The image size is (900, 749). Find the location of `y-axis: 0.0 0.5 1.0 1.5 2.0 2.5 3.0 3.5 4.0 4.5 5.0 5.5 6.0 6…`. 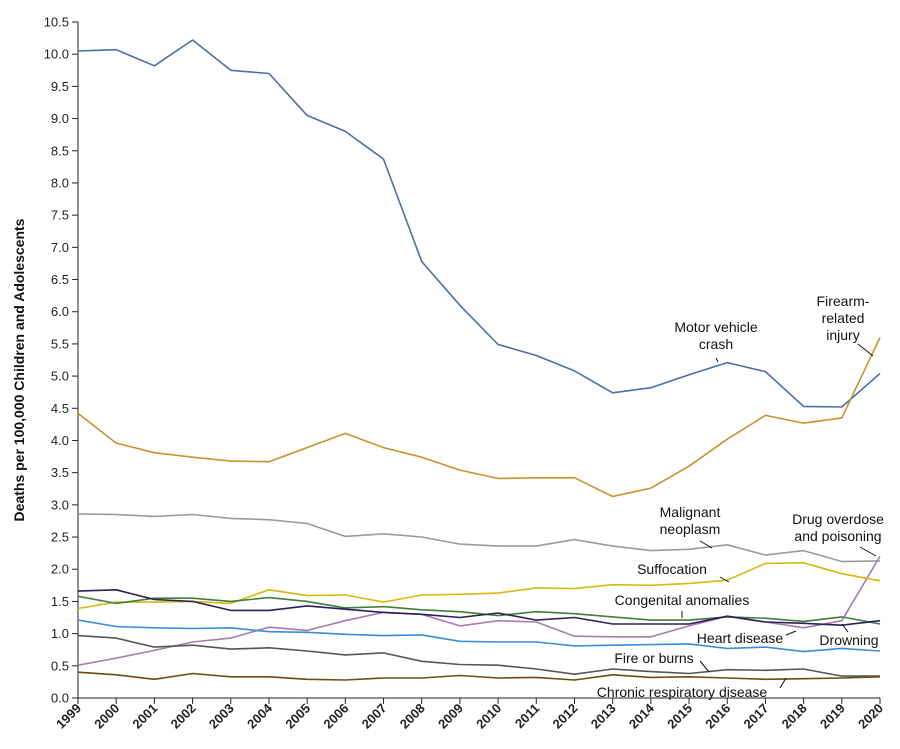

y-axis: 0.0 0.5 1.0 1.5 2.0 2.5 3.0 3.5 4.0 4.5 5.0 5.5 6.0 6… is located at coordinates (61, 360).